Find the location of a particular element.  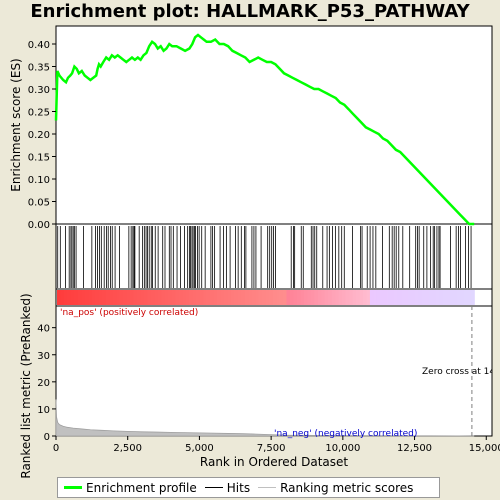

x-tick-label: 10,000 is located at coordinates (342, 448).